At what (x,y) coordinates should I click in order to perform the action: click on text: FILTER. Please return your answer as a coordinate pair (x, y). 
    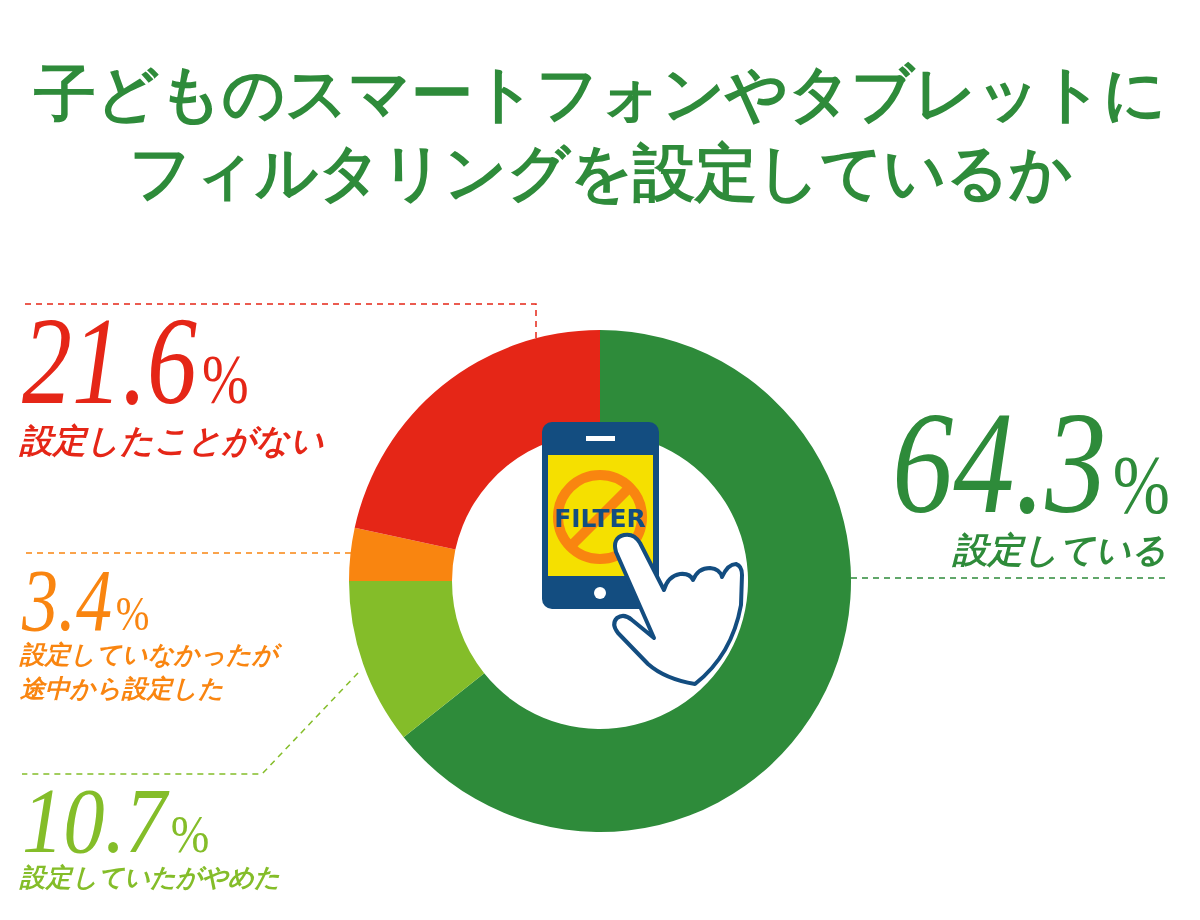
    Looking at the image, I should click on (600, 518).